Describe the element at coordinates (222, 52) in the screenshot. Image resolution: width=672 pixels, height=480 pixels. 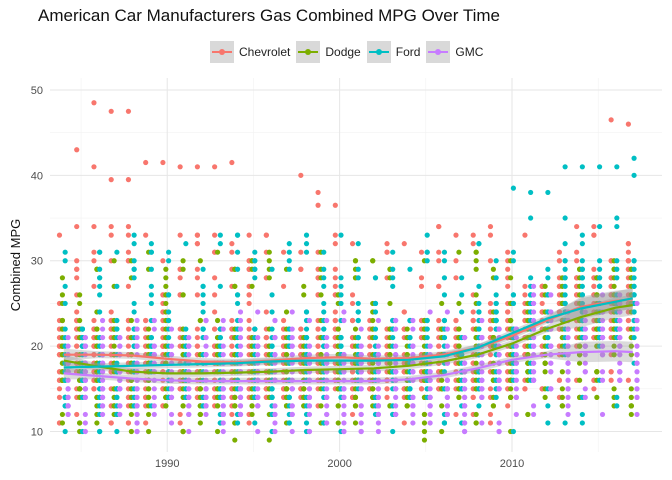
I see `legend-key` at that location.